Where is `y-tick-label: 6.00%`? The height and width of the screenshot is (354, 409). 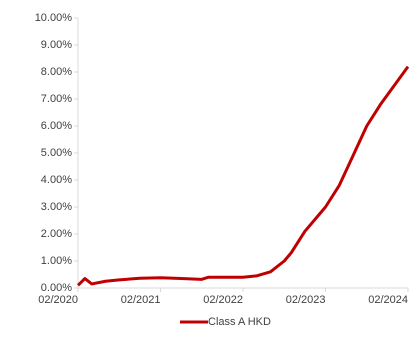
y-tick-label: 6.00% is located at coordinates (56, 126).